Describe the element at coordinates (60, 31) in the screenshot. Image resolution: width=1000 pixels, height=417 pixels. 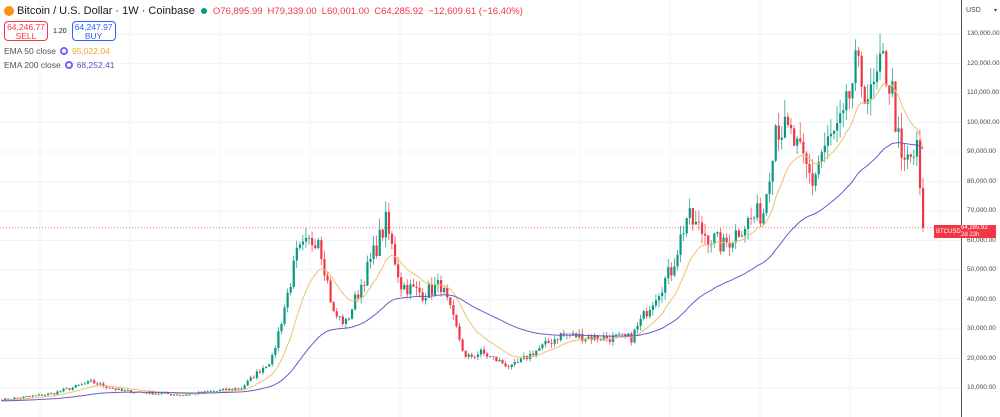
I see `spread: 1.20` at that location.